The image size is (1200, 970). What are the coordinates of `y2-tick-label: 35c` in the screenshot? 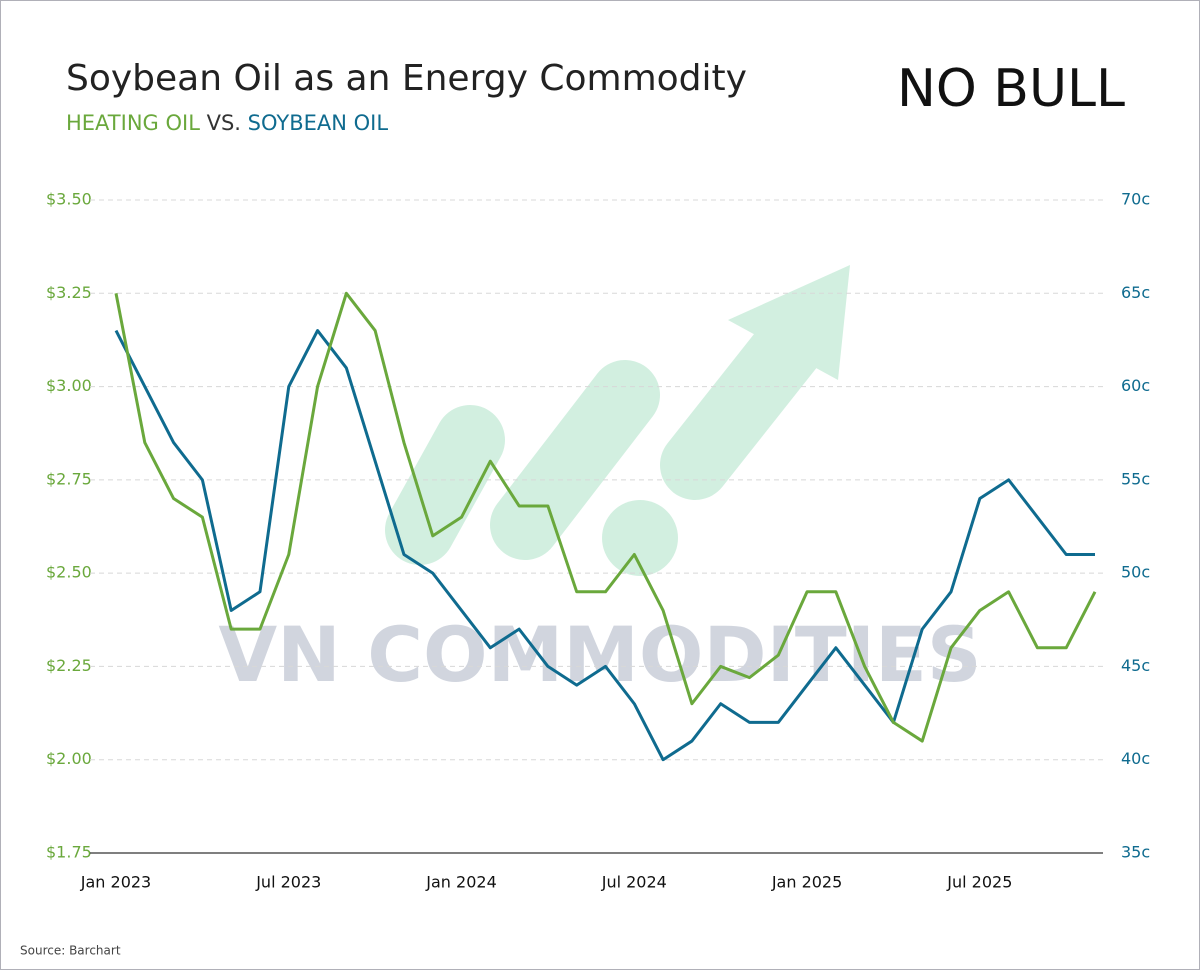 It's located at (1135, 852).